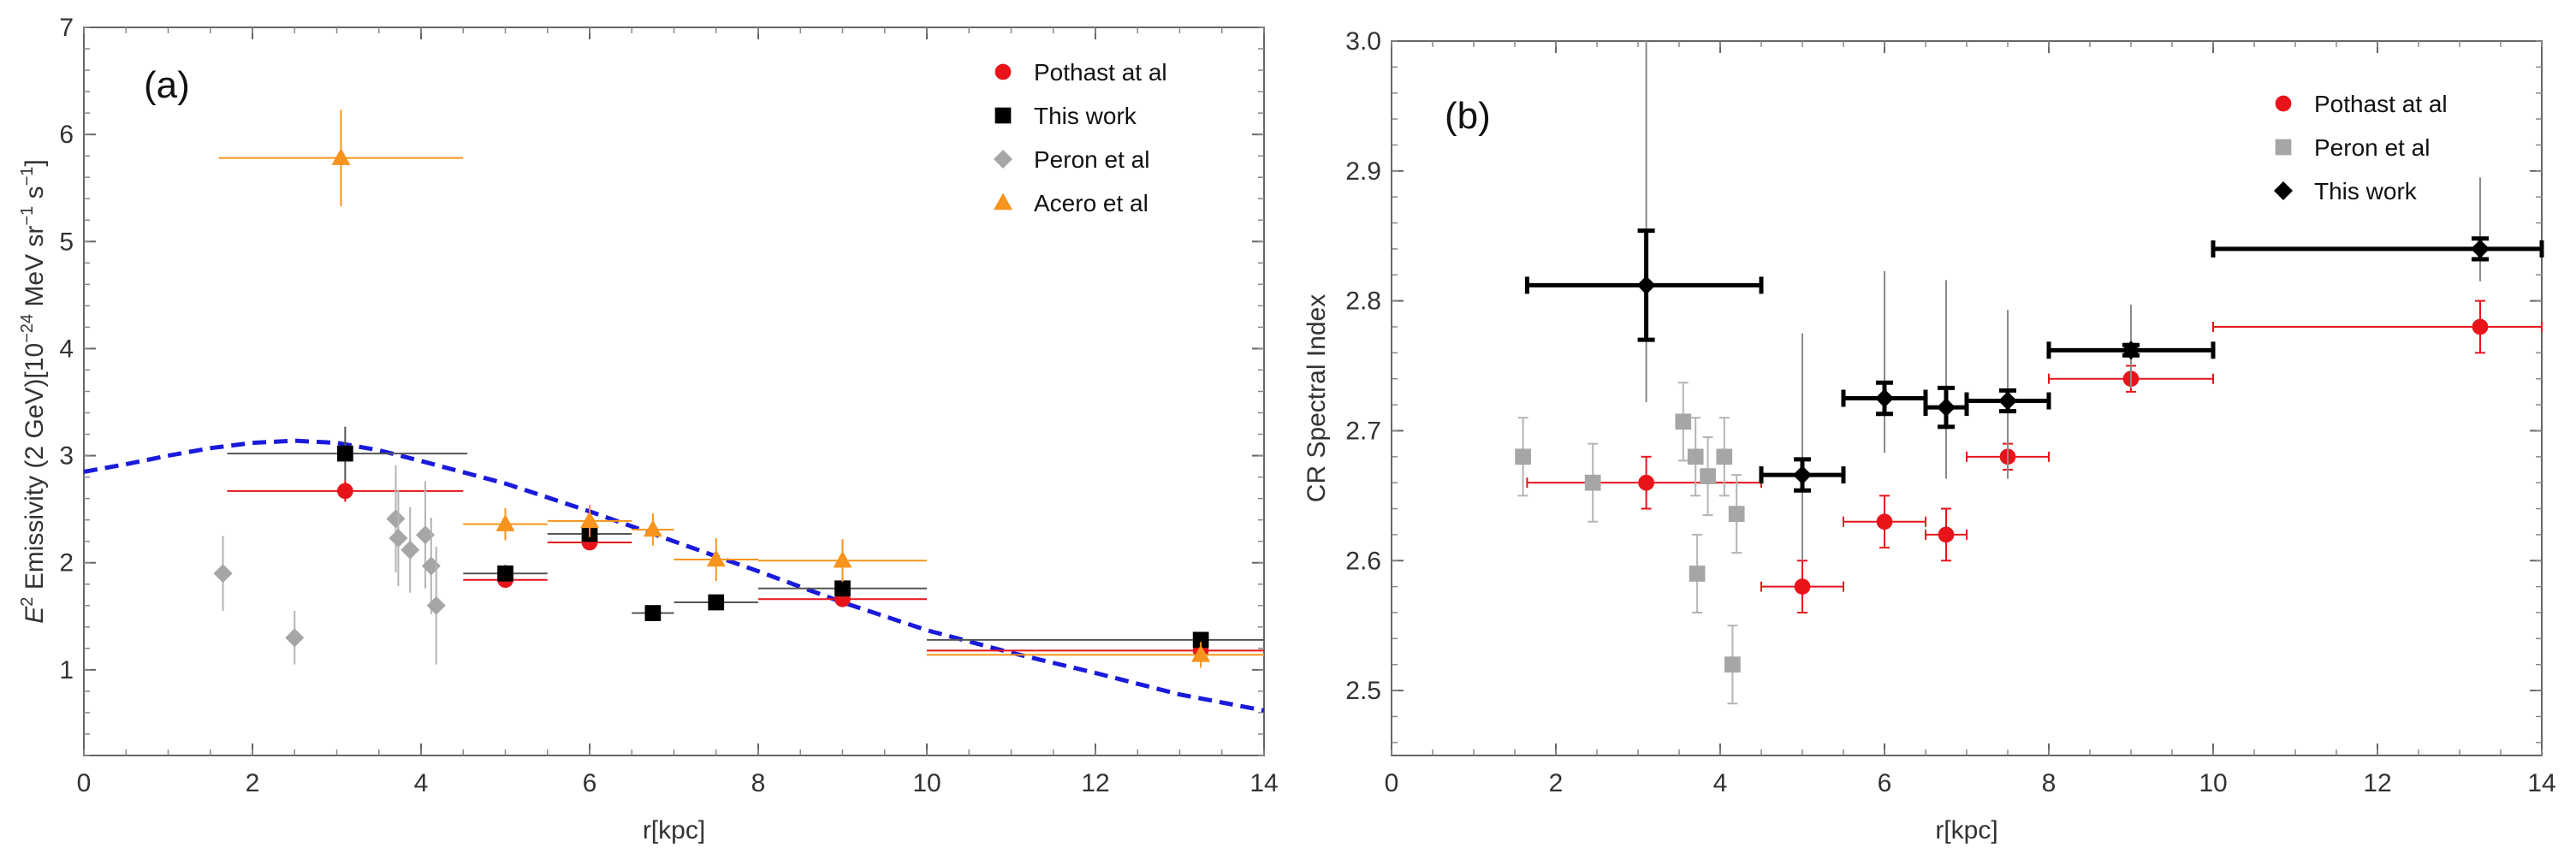 This screenshot has width=2576, height=859. I want to click on y-tick-label: 7, so click(66, 28).